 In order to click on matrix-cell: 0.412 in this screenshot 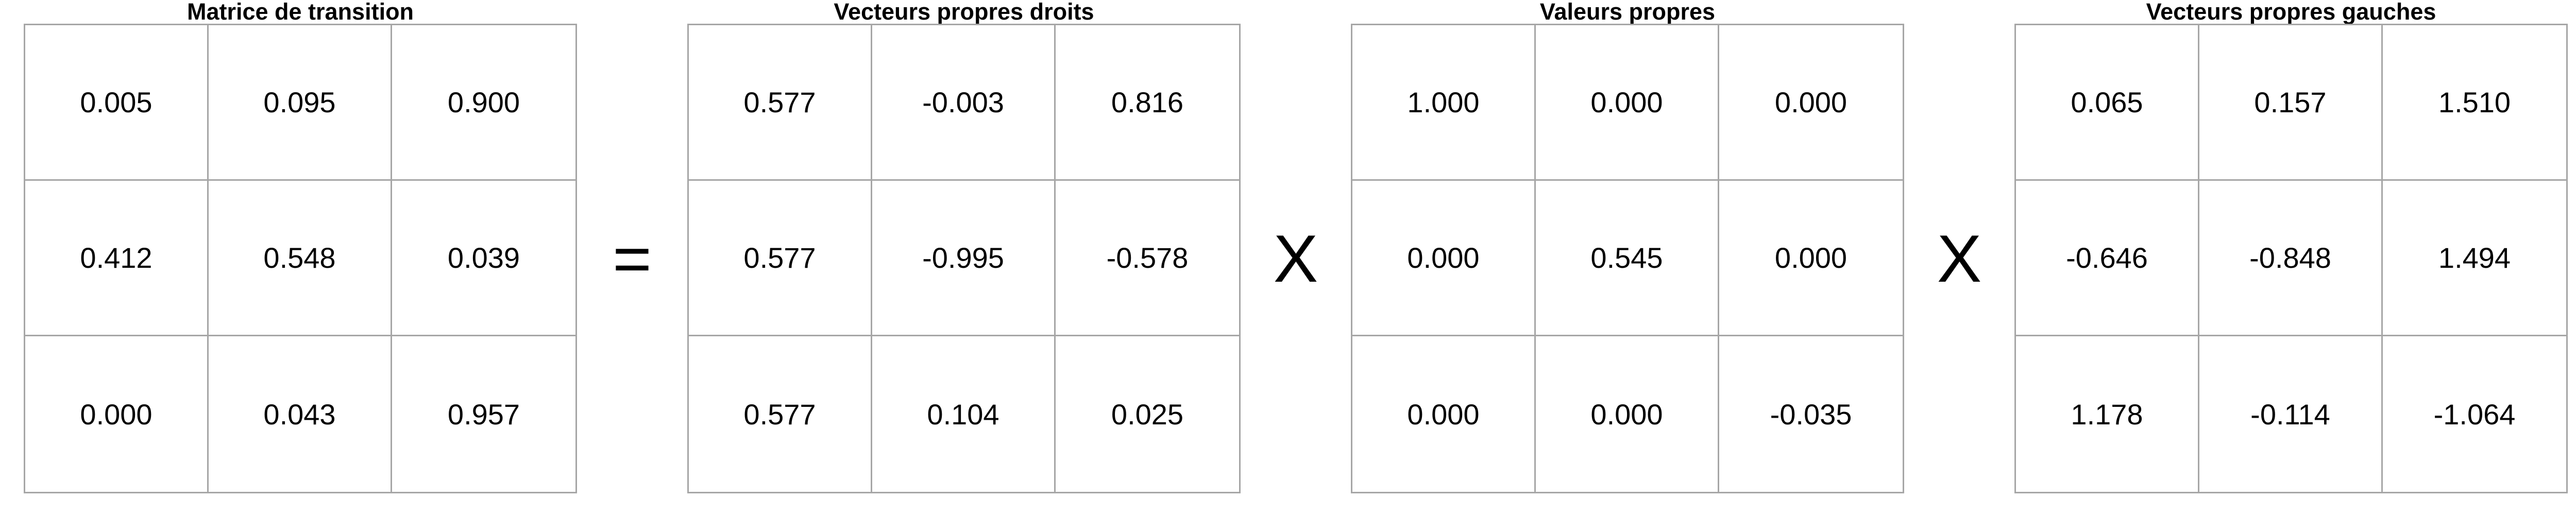, I will do `click(117, 258)`.